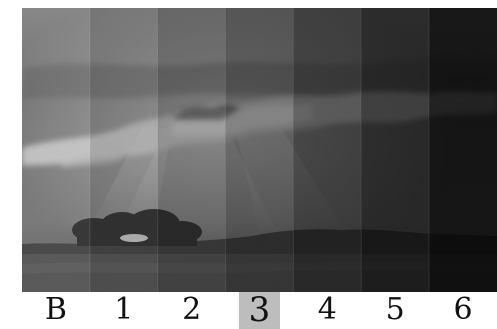  Describe the element at coordinates (124, 309) in the screenshot. I see `label-1: 1` at that location.